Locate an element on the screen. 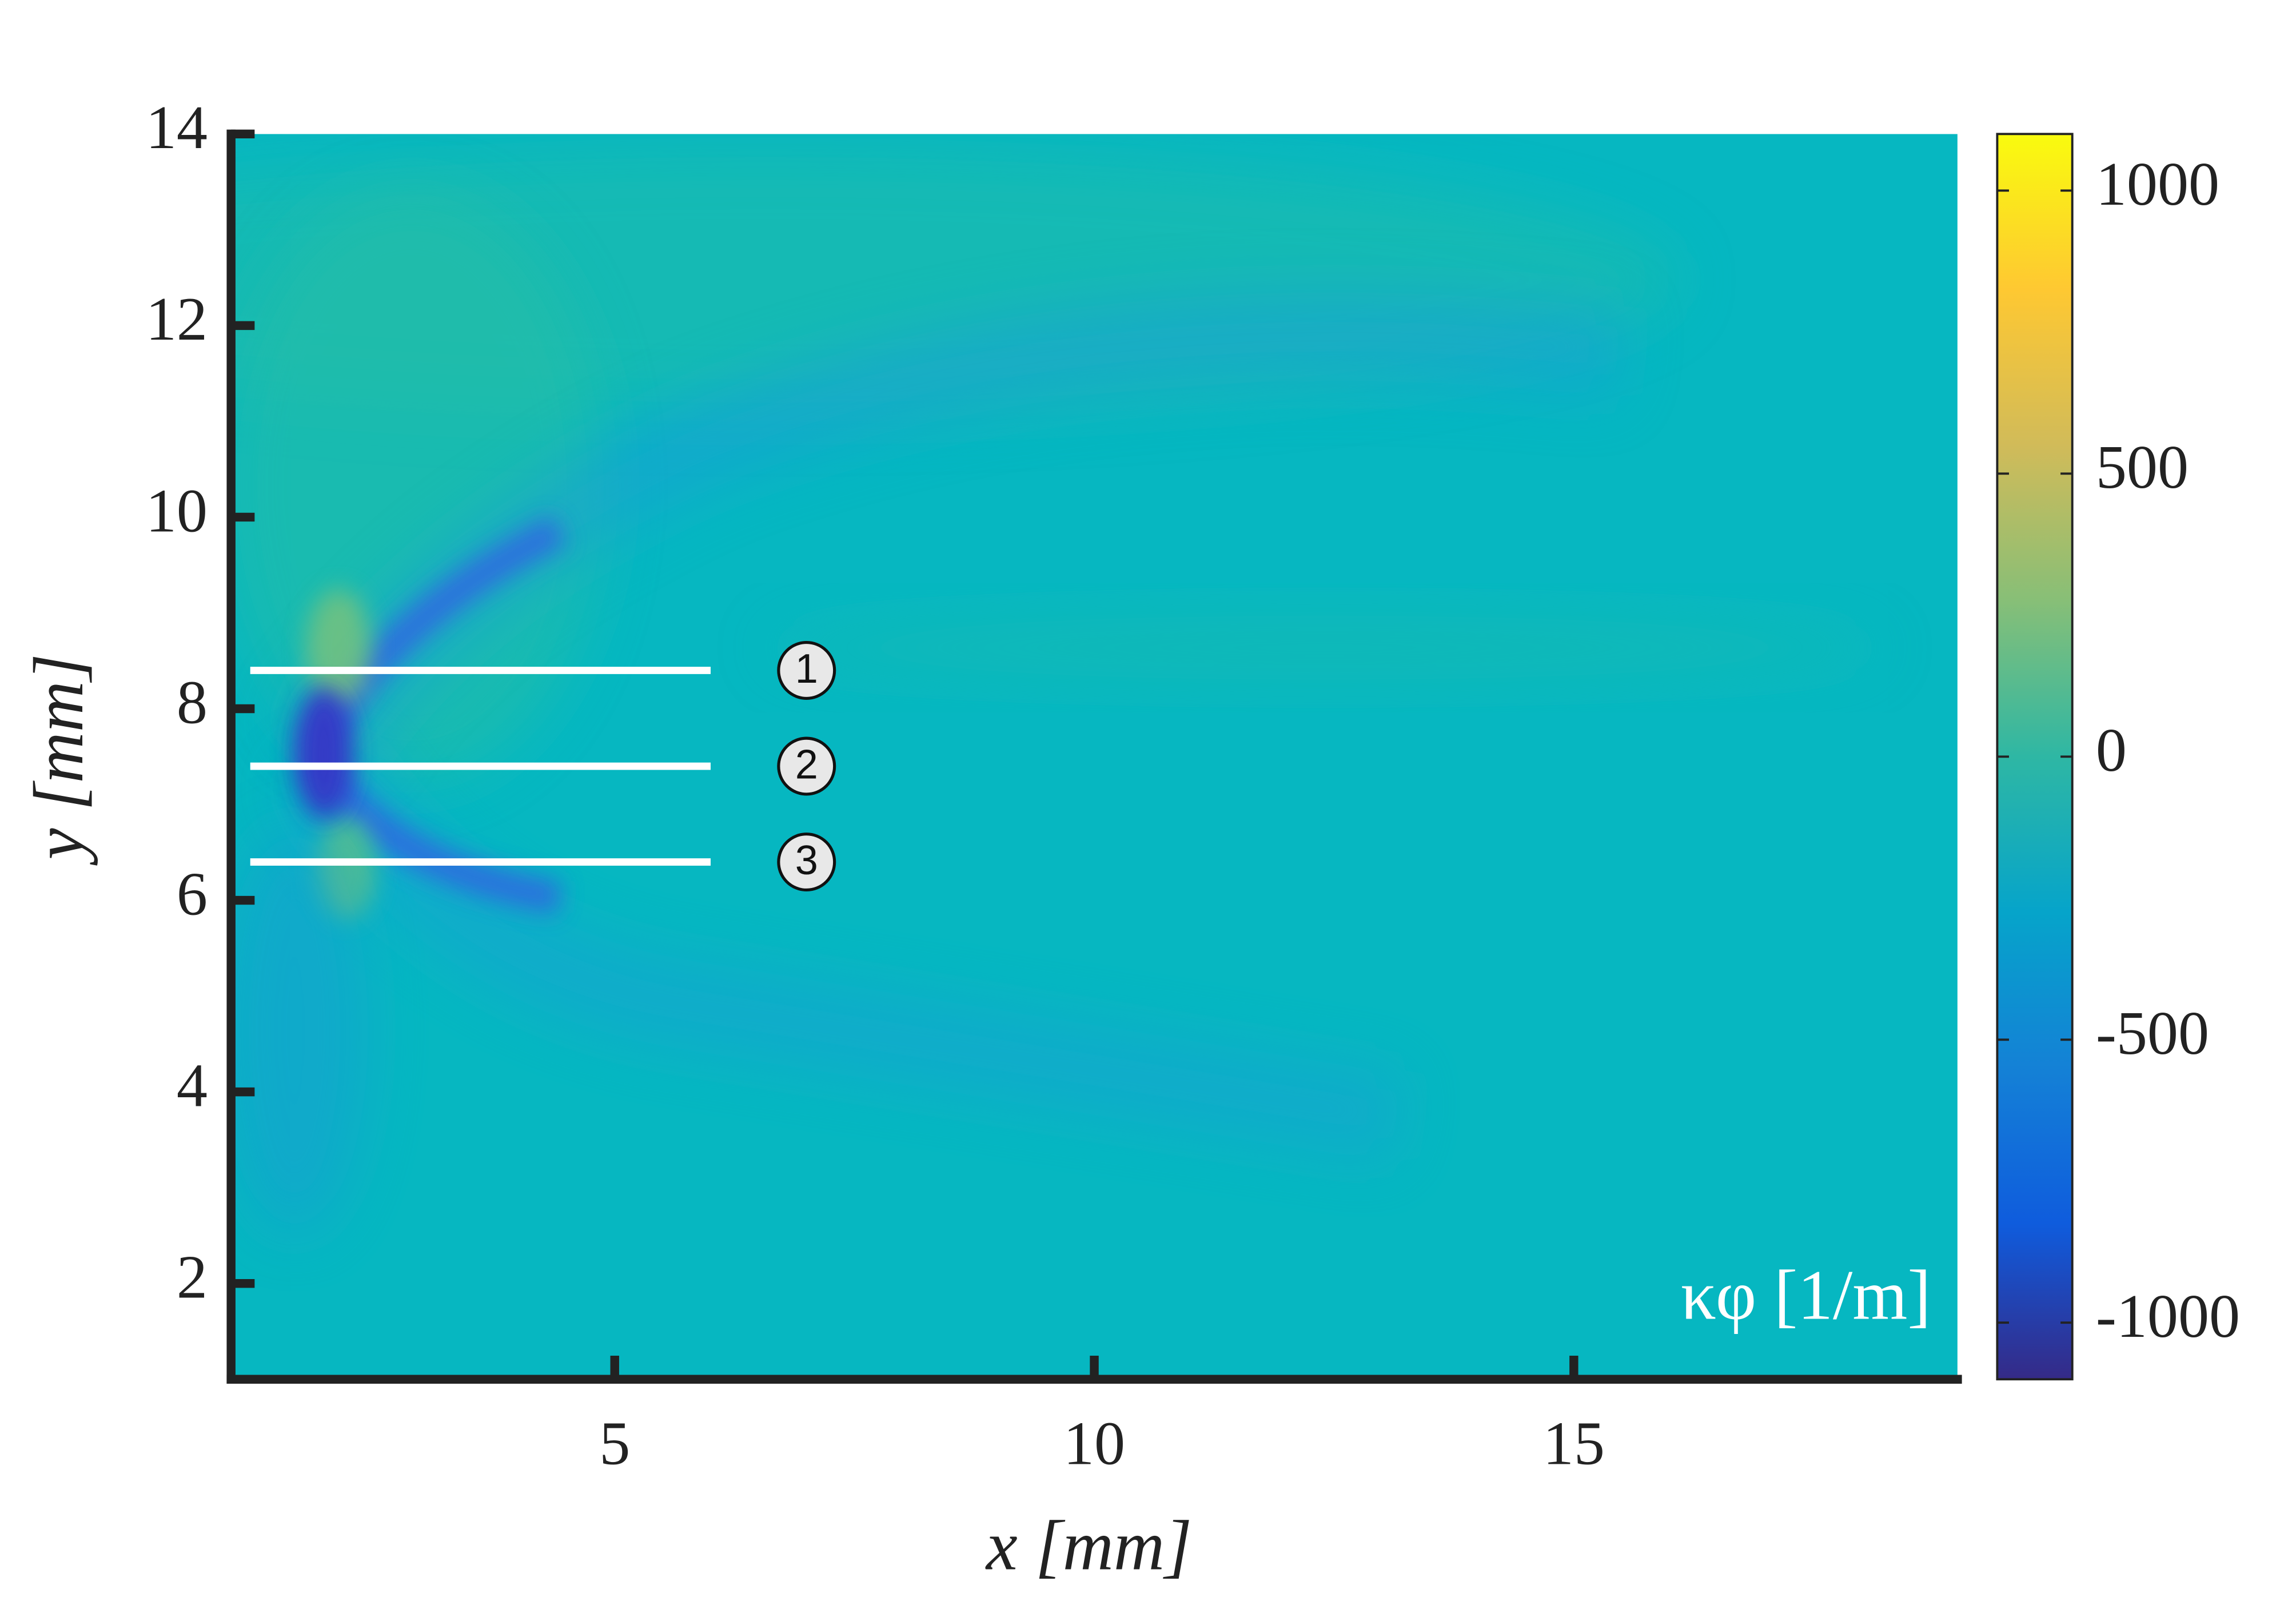  colorbar-tick-label: -500 is located at coordinates (2152, 1033).